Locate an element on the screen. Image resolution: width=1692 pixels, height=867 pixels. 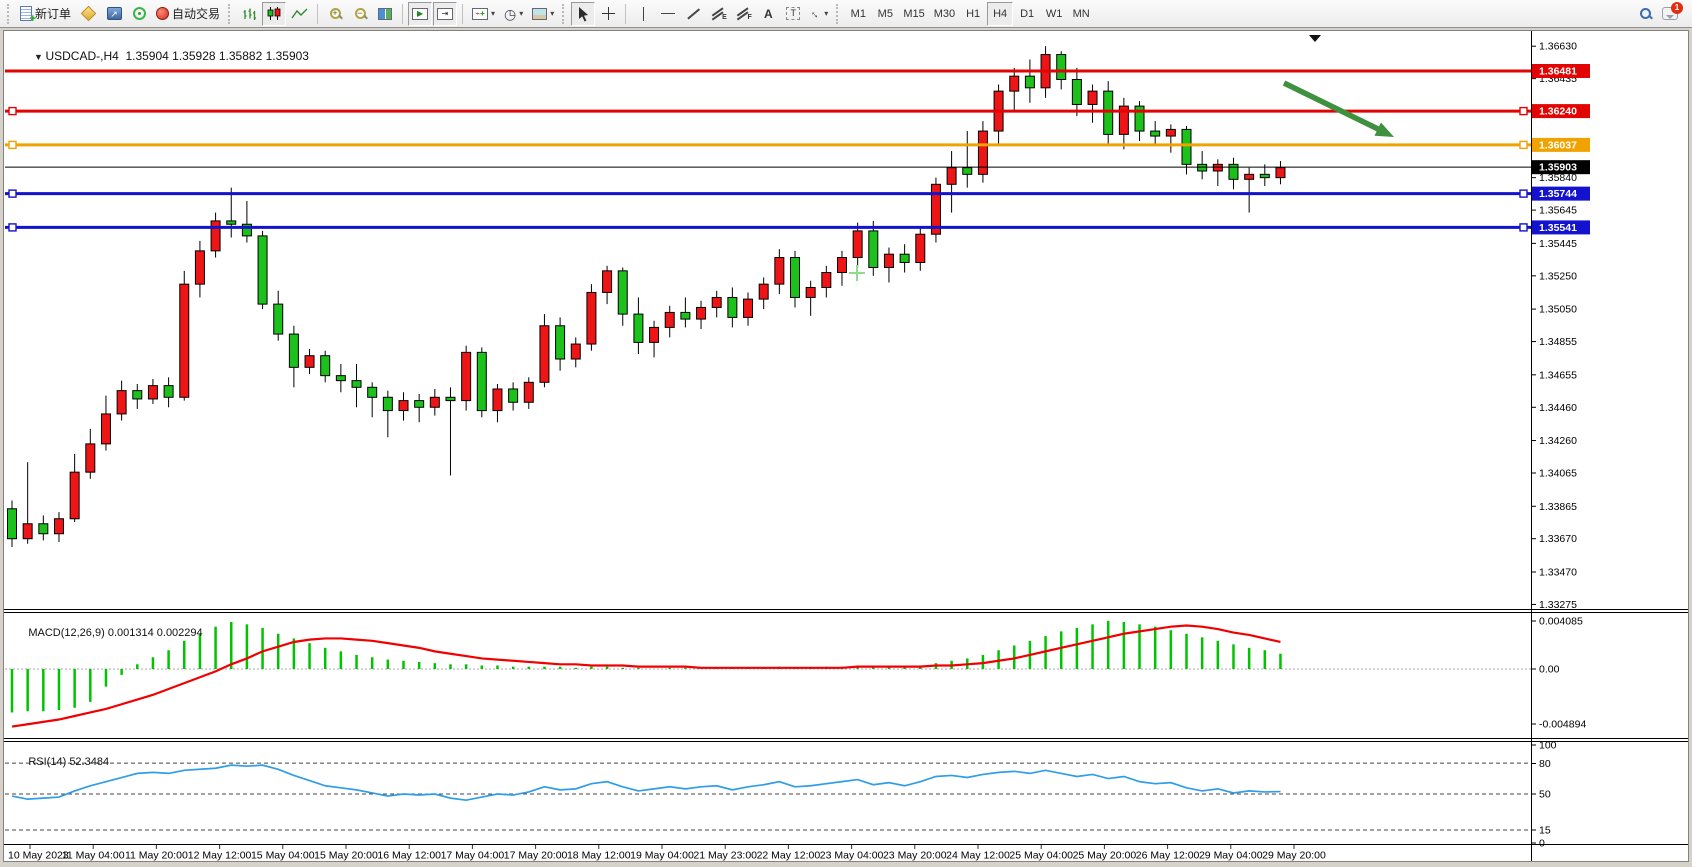
search-button is located at coordinates (1645, 14).